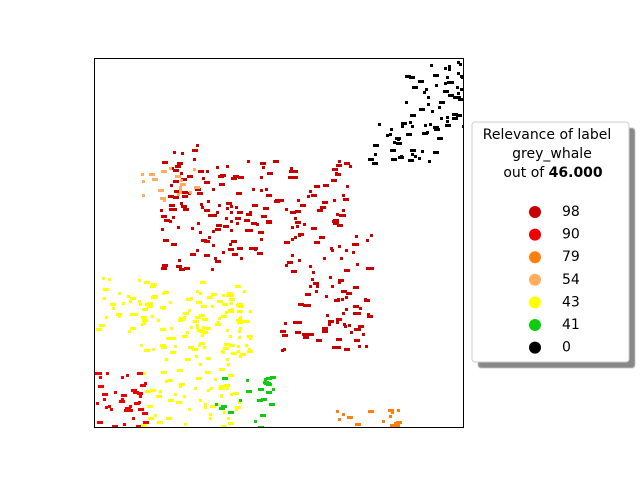  What do you see at coordinates (571, 302) in the screenshot?
I see `legend-label: 43` at bounding box center [571, 302].